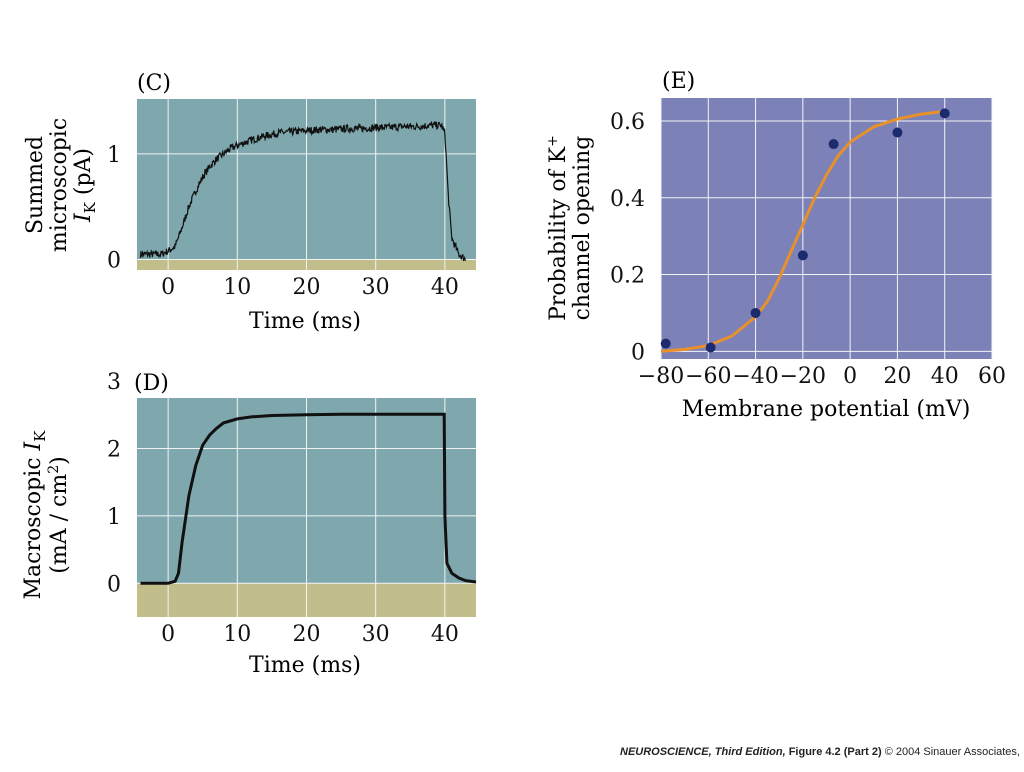  What do you see at coordinates (376, 634) in the screenshot?
I see `d-x-tick-label: 30` at bounding box center [376, 634].